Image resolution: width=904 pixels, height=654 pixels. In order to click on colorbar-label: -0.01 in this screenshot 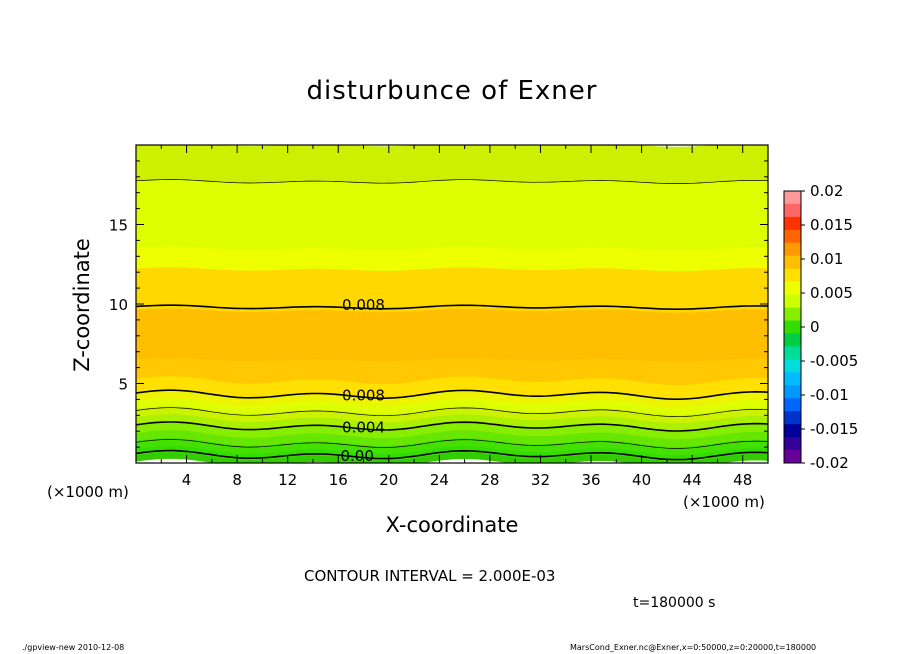, I will do `click(829, 395)`.